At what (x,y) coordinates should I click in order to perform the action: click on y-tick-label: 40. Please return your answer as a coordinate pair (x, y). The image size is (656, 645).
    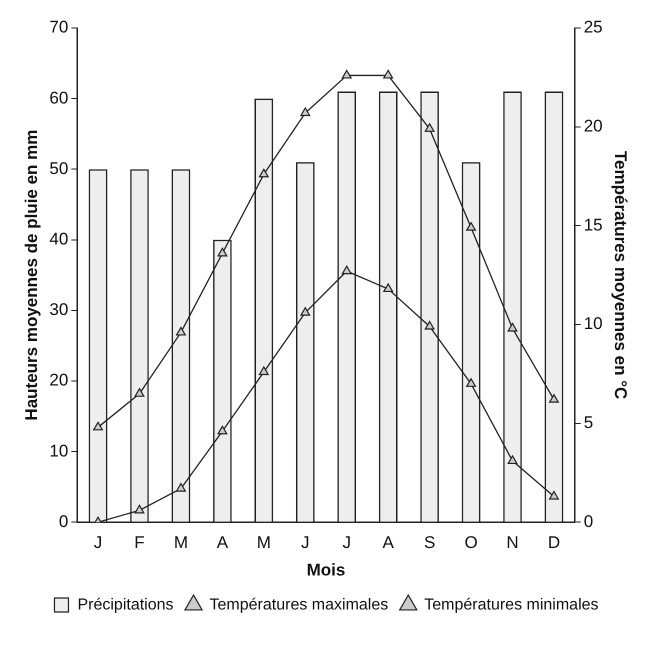
    Looking at the image, I should click on (58, 238).